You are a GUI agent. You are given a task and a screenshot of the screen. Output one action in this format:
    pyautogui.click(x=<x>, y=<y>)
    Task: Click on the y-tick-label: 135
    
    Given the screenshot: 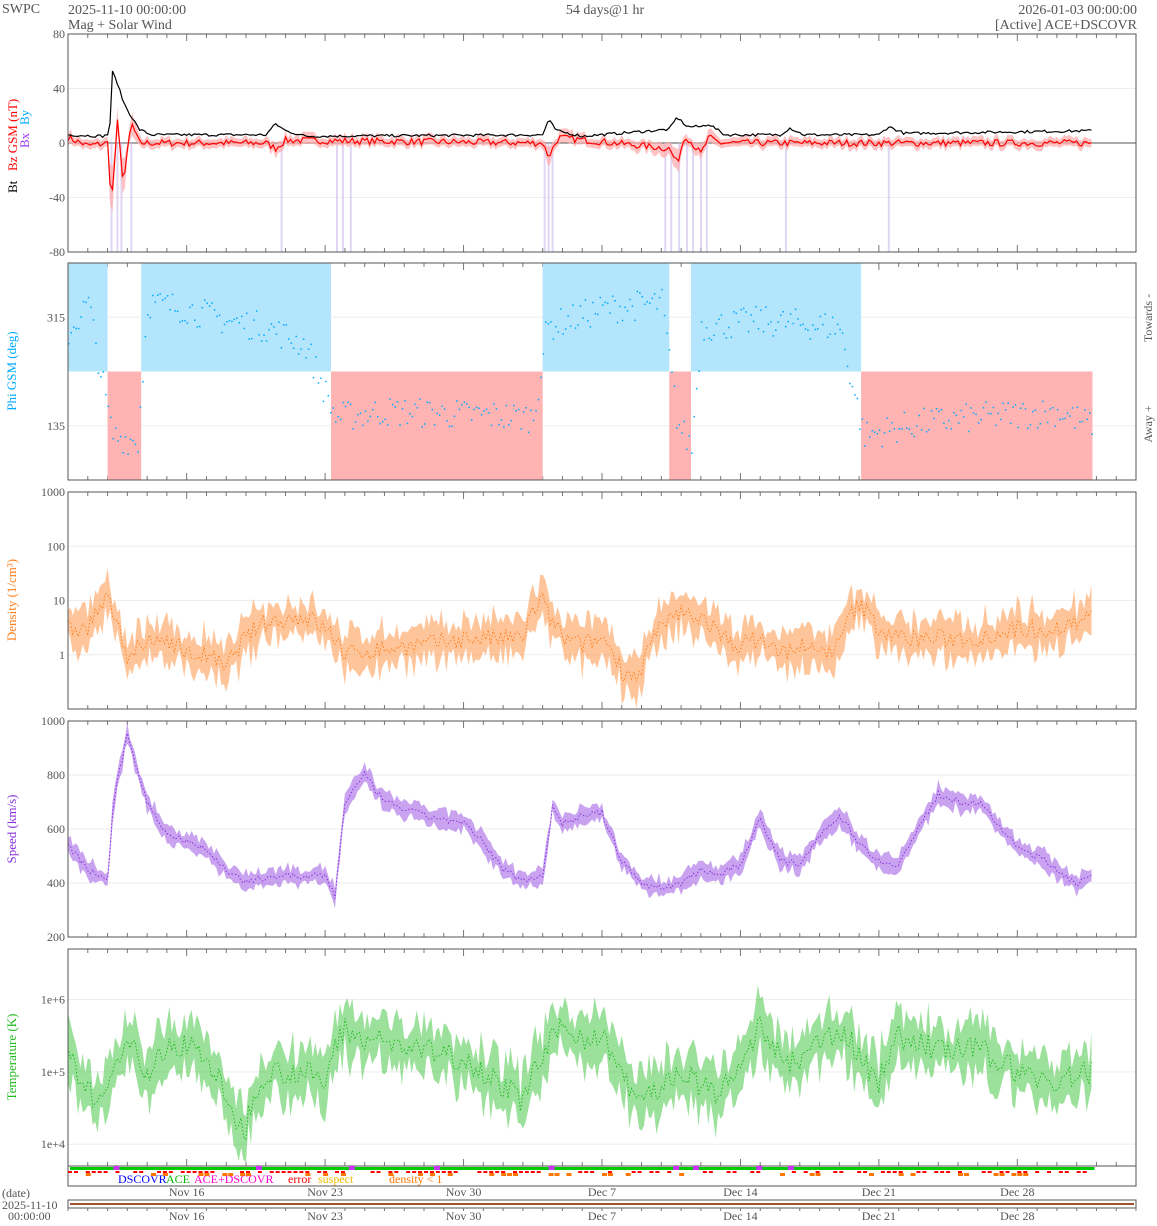 What is the action you would take?
    pyautogui.click(x=56, y=426)
    